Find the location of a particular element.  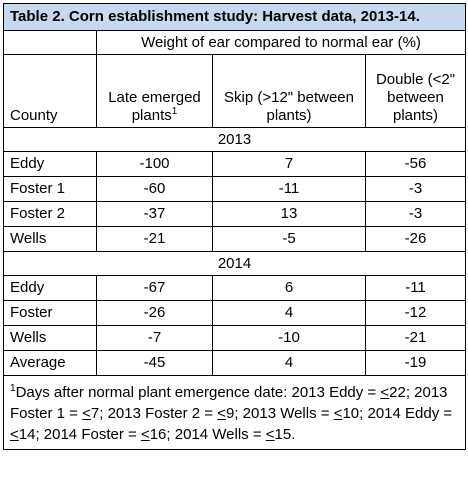

footnote-text: 22; 2013 Foster 1 = is located at coordinates (229, 403).